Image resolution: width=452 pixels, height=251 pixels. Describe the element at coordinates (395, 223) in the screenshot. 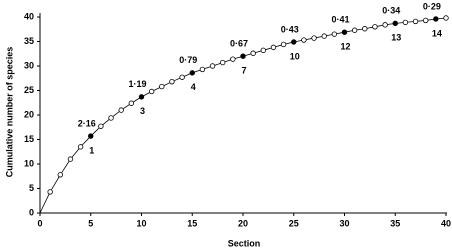

I see `x-tick-label: 35` at that location.